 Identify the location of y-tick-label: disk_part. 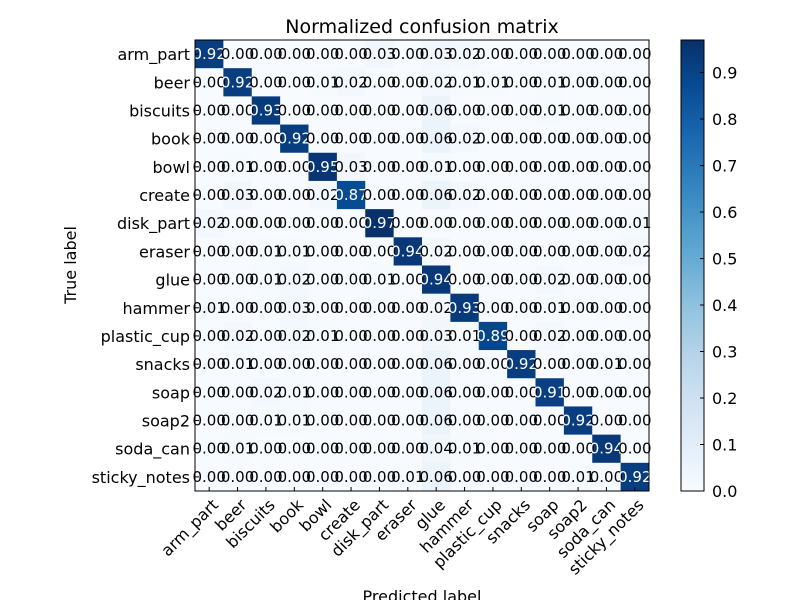
(153, 224).